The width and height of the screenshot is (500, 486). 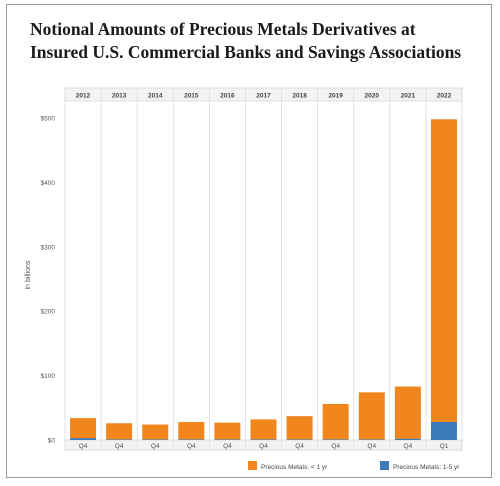 I want to click on year-label: 2021, so click(x=408, y=96).